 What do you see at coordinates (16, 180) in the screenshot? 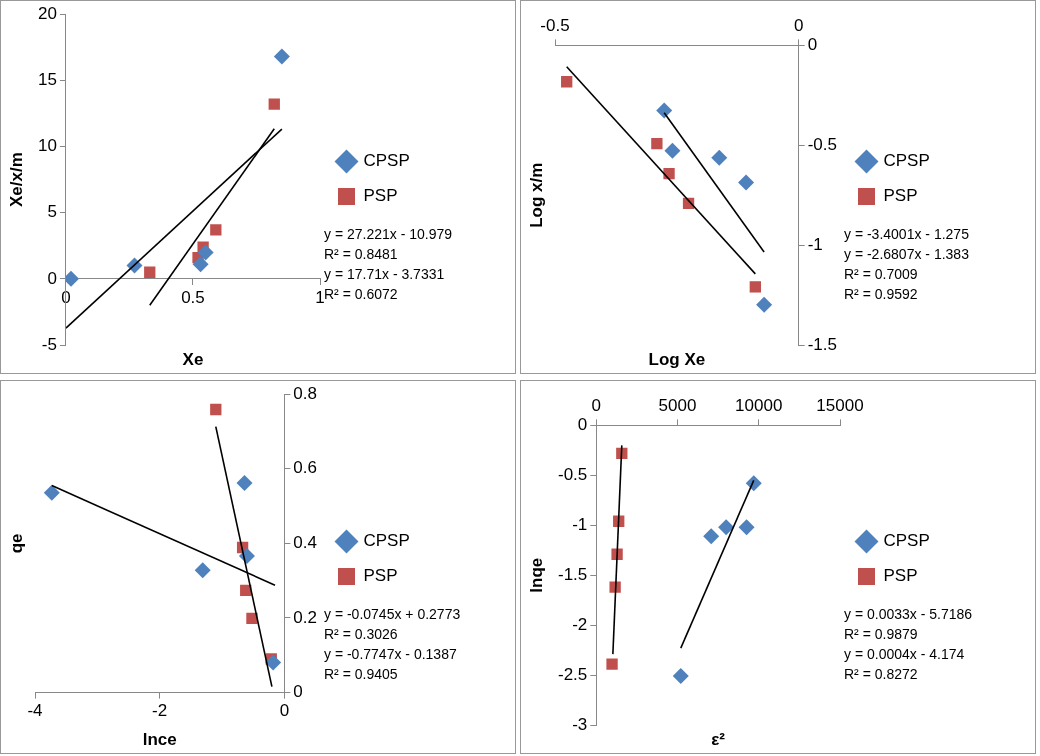
I see `y-axis-title: Xe/x/m` at bounding box center [16, 180].